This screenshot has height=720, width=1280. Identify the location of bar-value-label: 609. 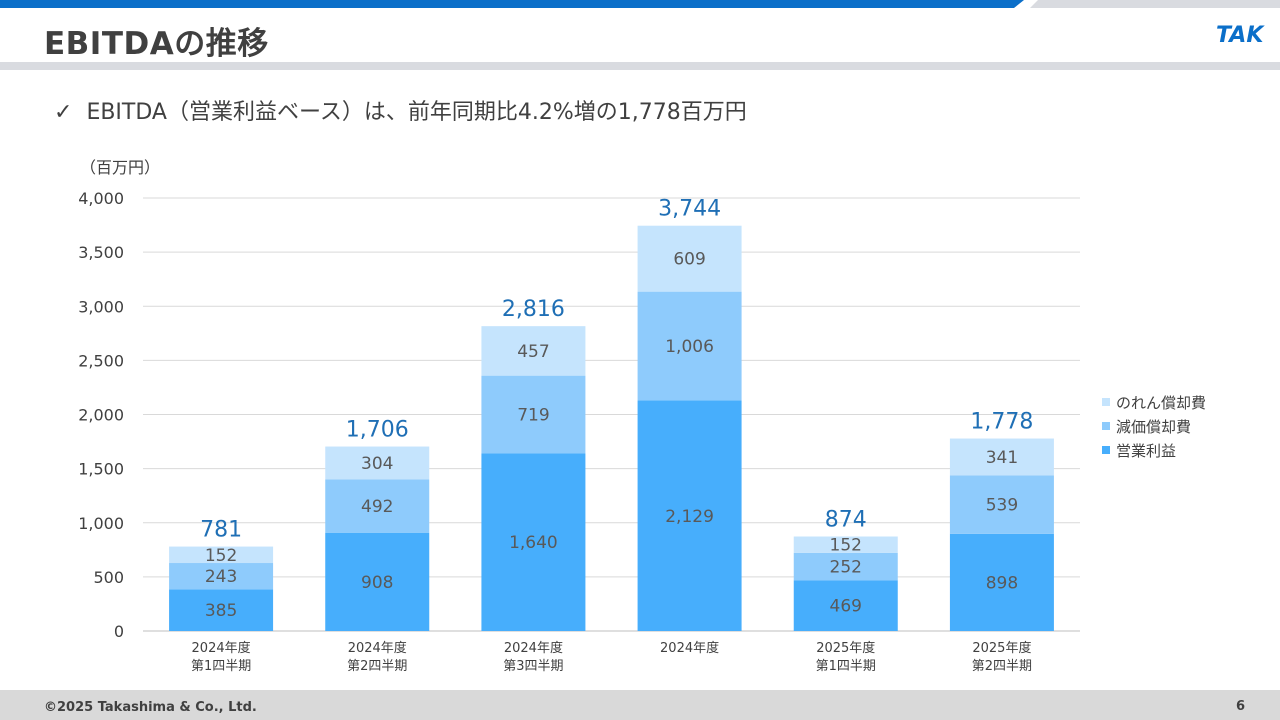
(689, 260).